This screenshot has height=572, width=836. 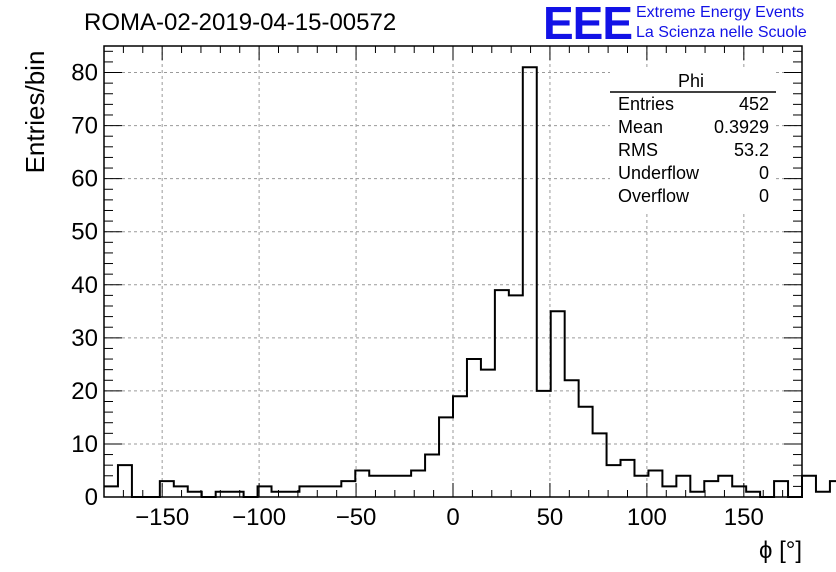 What do you see at coordinates (84, 73) in the screenshot?
I see `y-tick-label: 80` at bounding box center [84, 73].